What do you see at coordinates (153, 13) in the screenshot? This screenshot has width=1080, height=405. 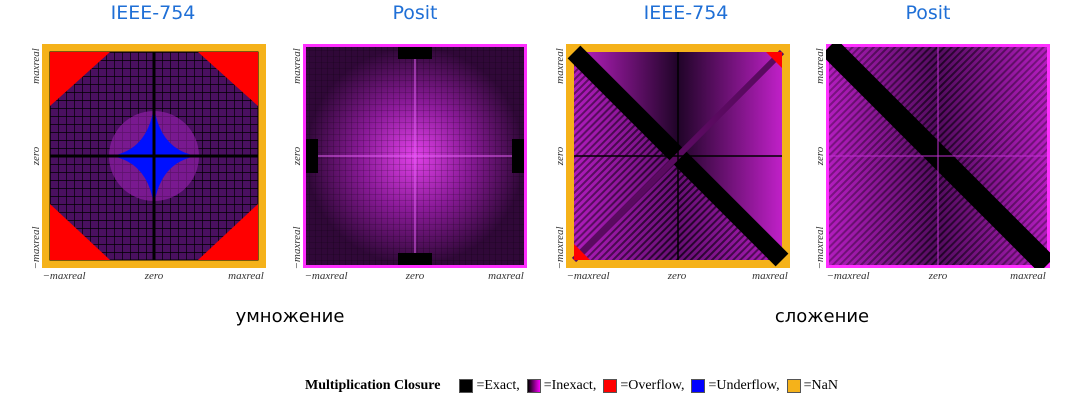 I see `plot-title-ieee-mult: IEEE-754` at bounding box center [153, 13].